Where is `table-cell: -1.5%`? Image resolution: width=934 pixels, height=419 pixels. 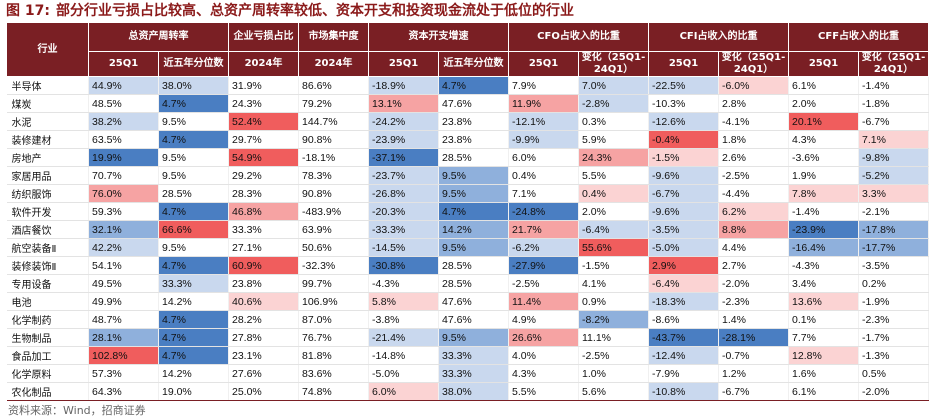
table-cell: -1.5% is located at coordinates (614, 265).